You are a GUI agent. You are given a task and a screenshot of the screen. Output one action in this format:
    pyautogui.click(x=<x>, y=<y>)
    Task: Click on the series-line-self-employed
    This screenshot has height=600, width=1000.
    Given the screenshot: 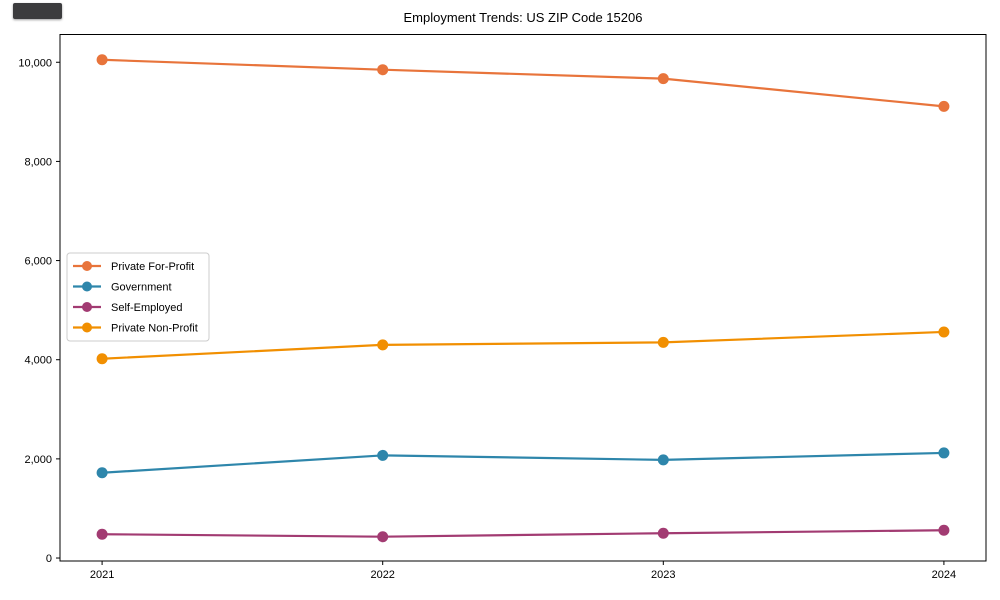 What is the action you would take?
    pyautogui.click(x=523, y=533)
    